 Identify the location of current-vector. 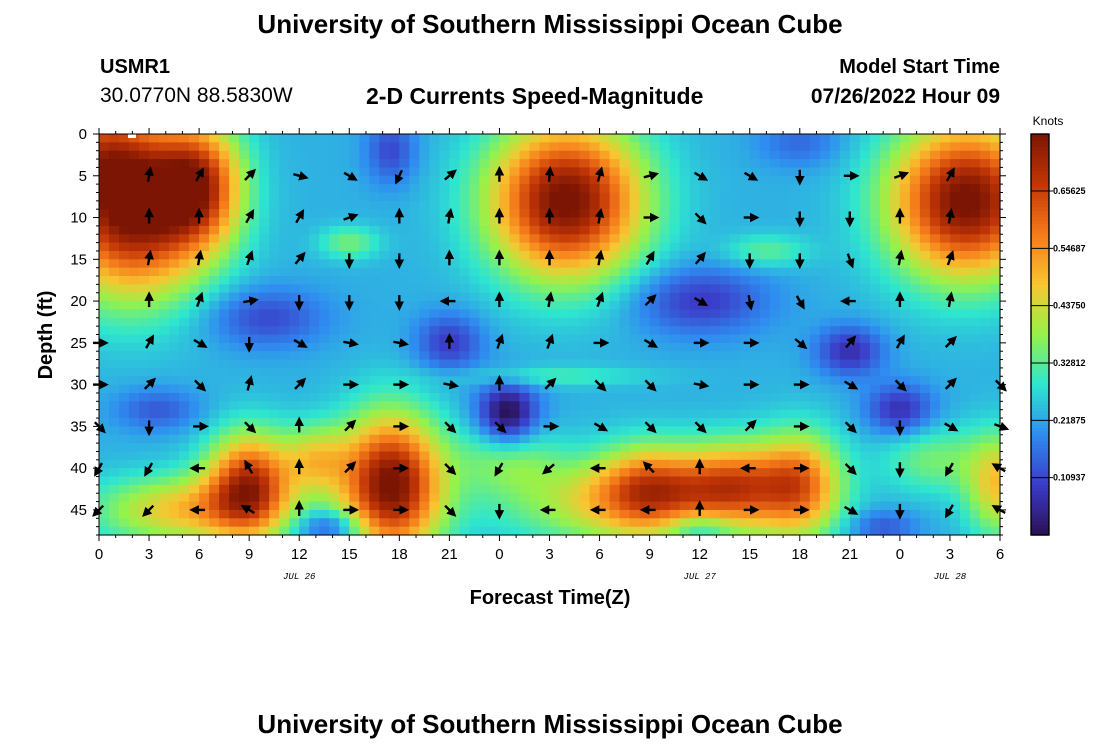
(200, 343).